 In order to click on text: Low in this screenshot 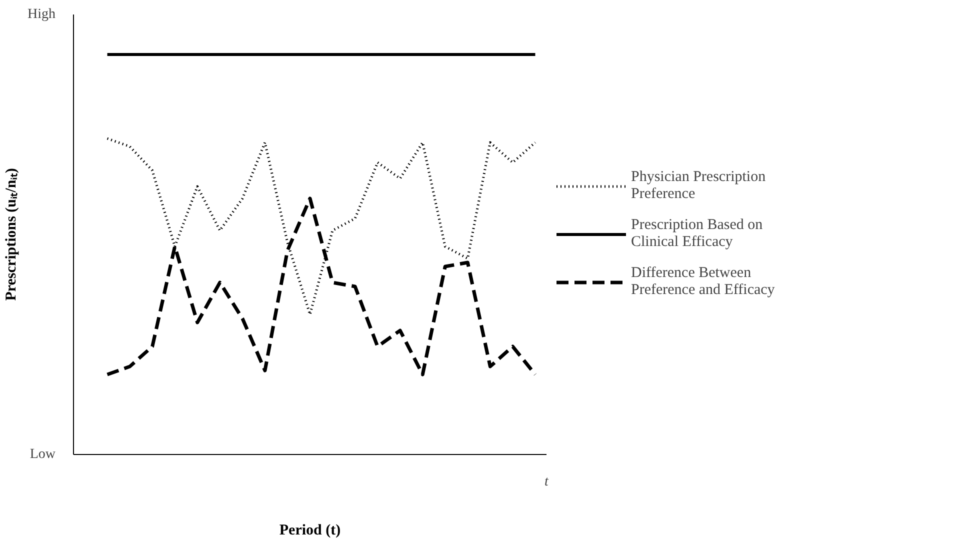, I will do `click(43, 454)`.